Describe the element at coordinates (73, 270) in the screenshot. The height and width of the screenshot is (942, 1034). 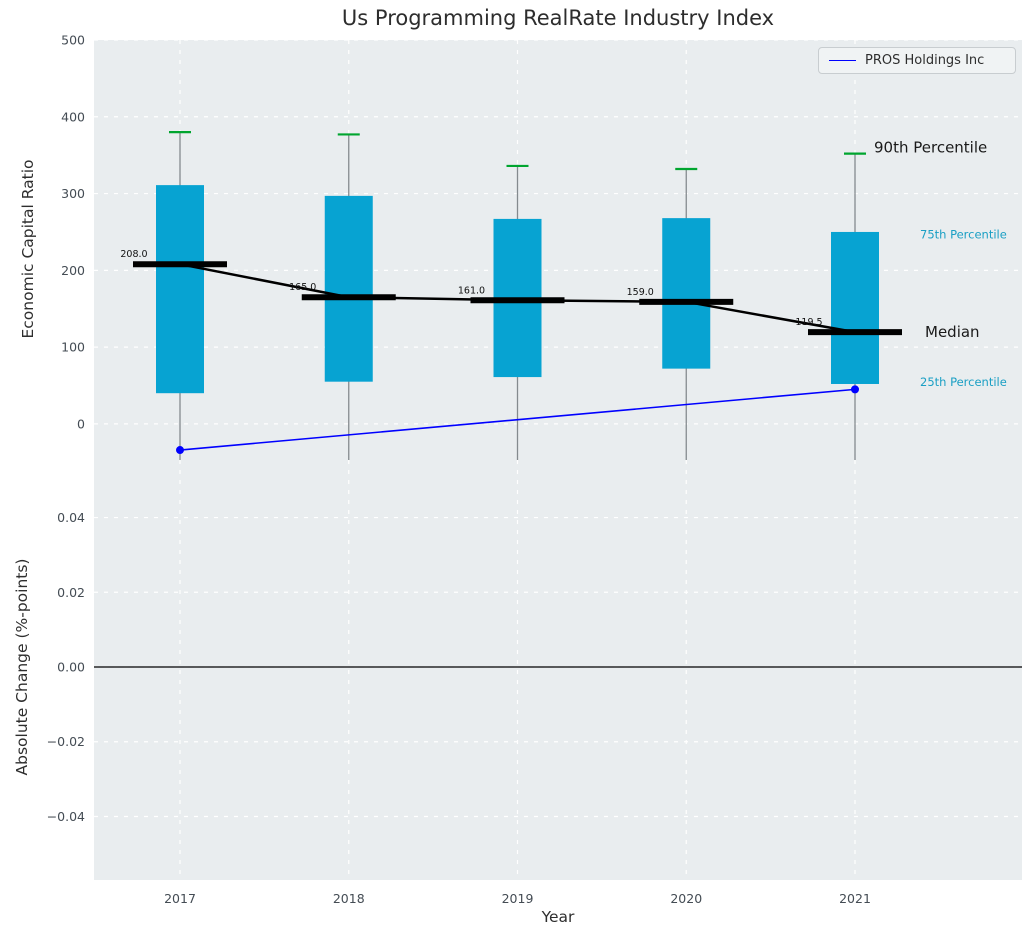
I see `y-tick-label: 200` at that location.